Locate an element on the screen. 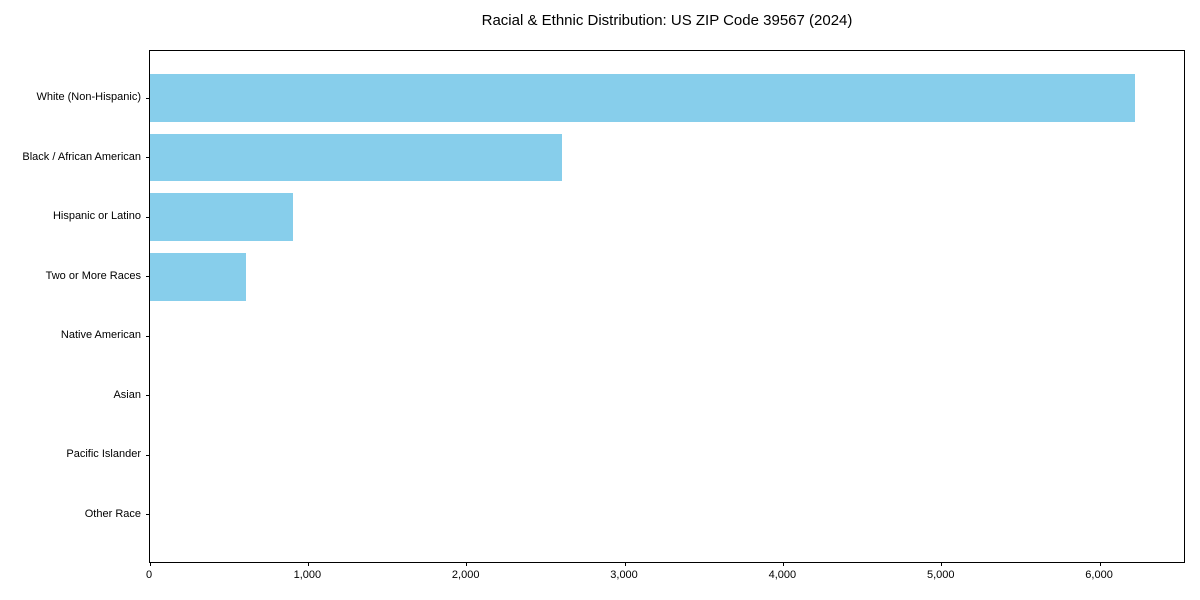  y-tick-label: Two or More Races is located at coordinates (93, 275).